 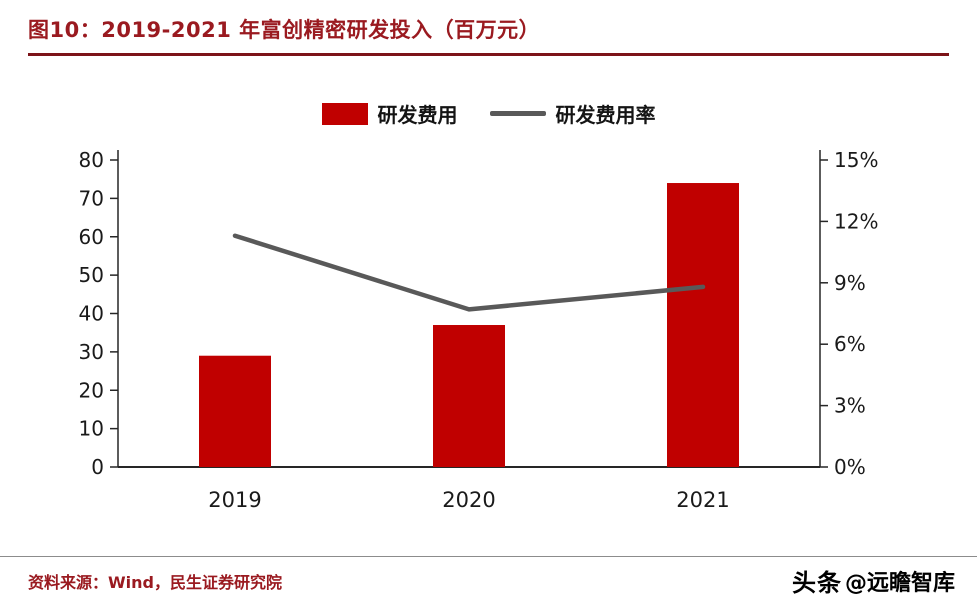 What do you see at coordinates (605, 115) in the screenshot?
I see `legend-line-label: 研发费用率` at bounding box center [605, 115].